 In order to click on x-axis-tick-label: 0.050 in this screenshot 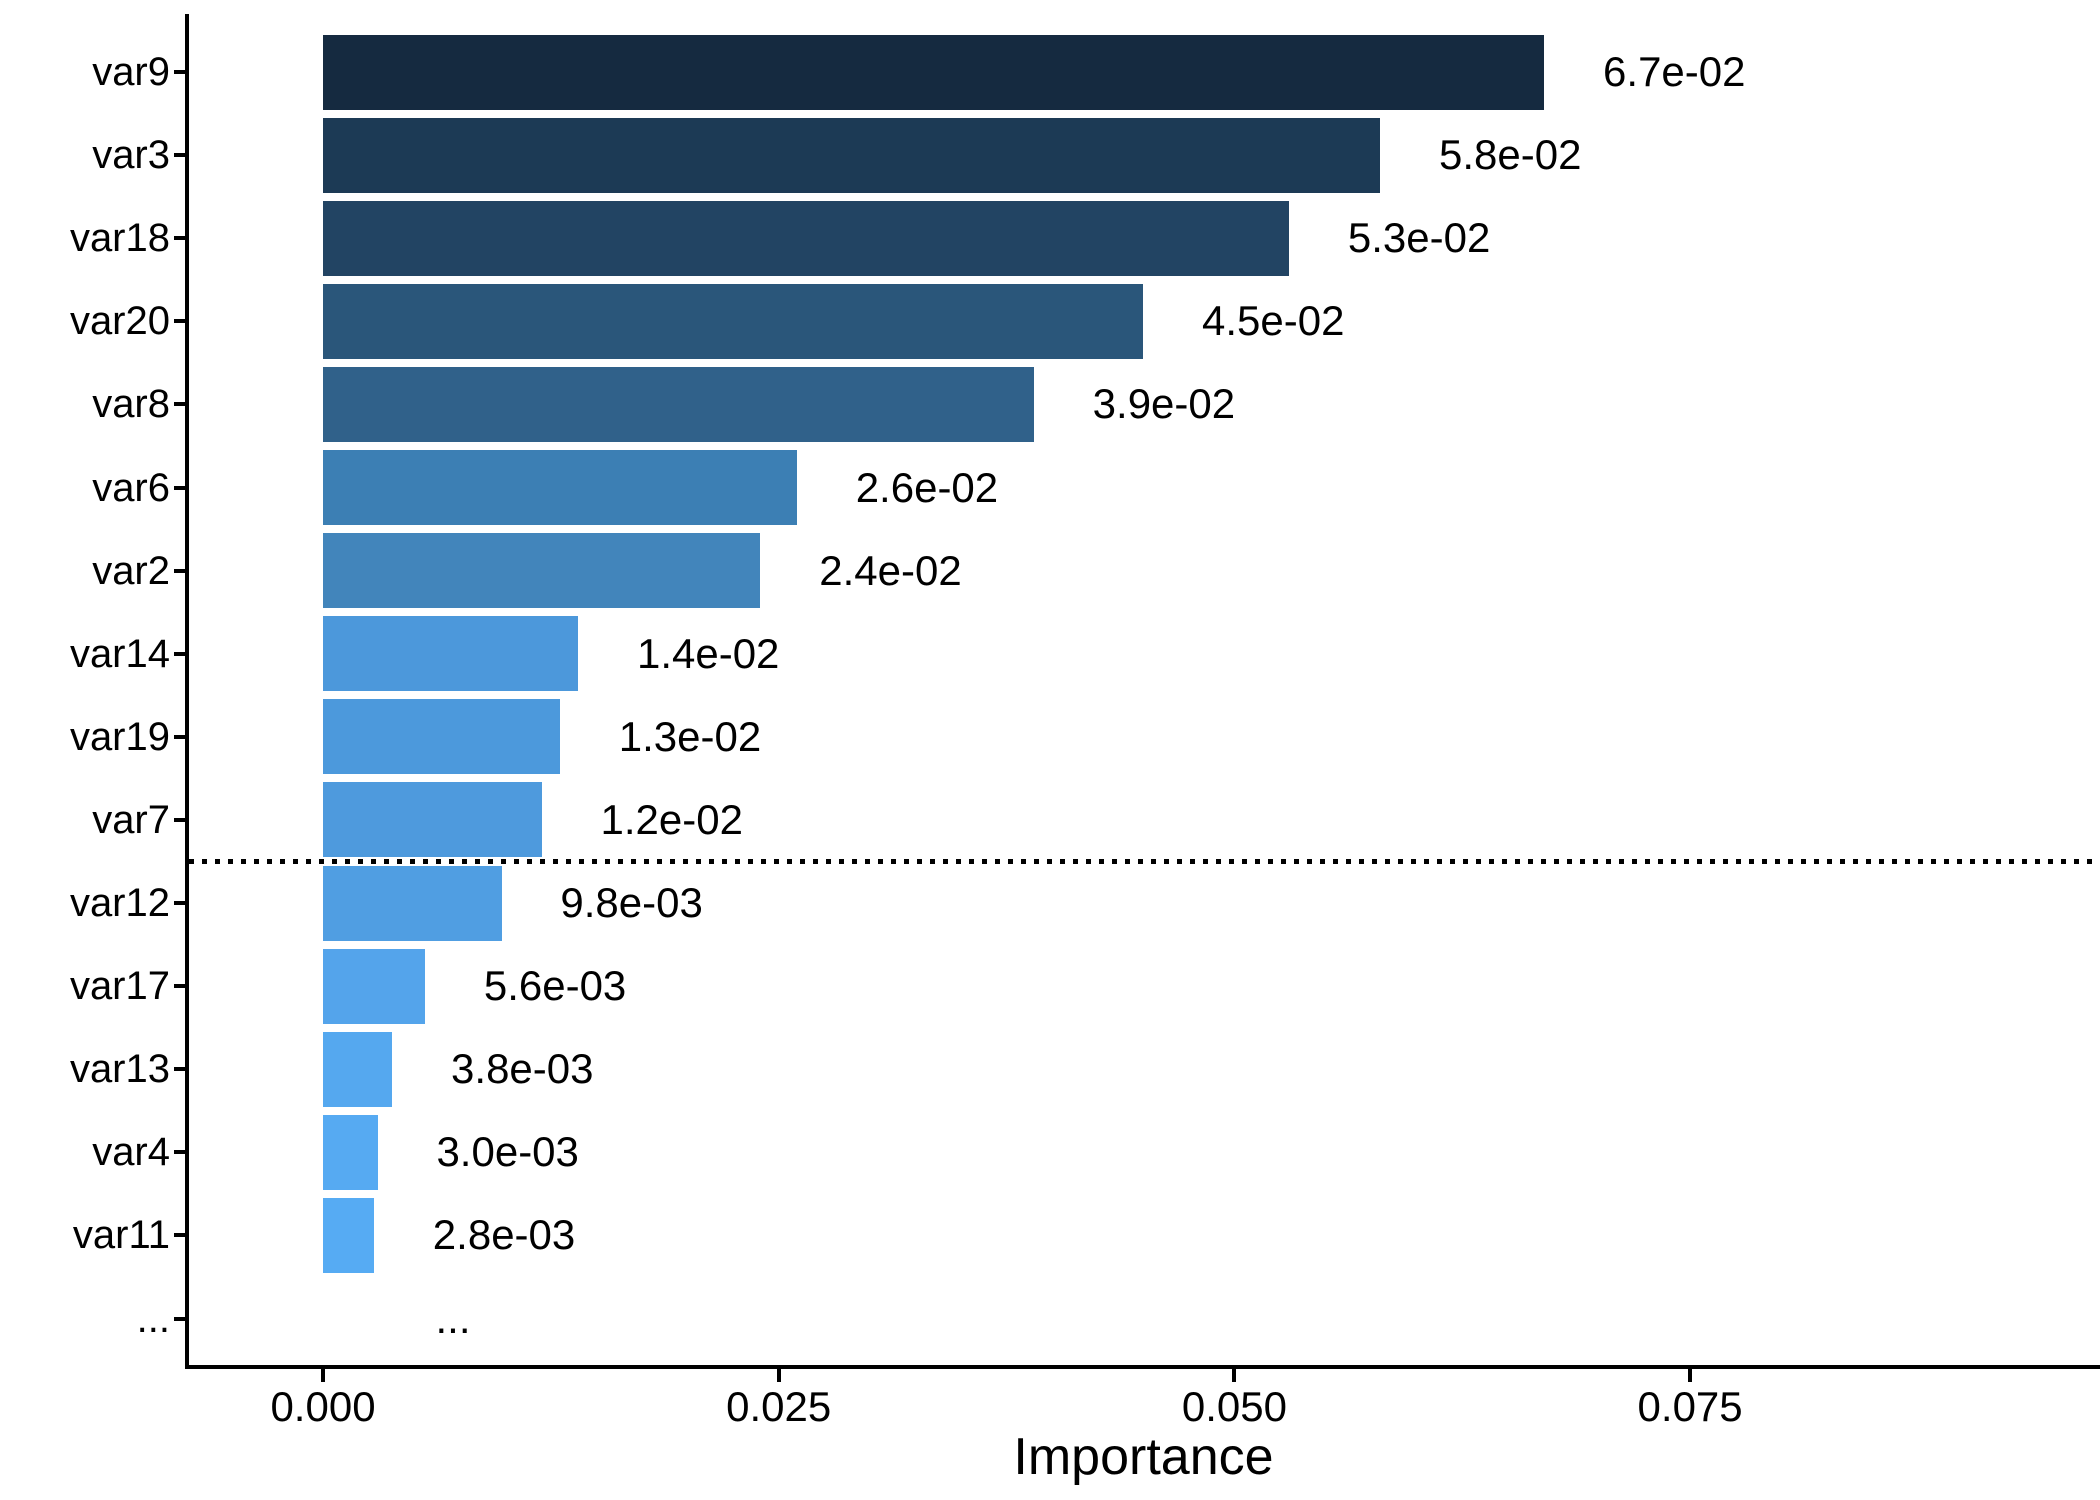, I will do `click(1234, 1406)`.